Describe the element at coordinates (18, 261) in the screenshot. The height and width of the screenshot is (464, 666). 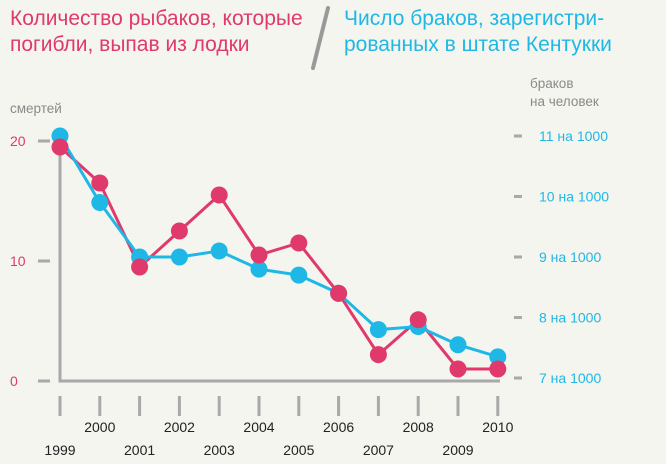
I see `y-left-tick-label: 10` at that location.